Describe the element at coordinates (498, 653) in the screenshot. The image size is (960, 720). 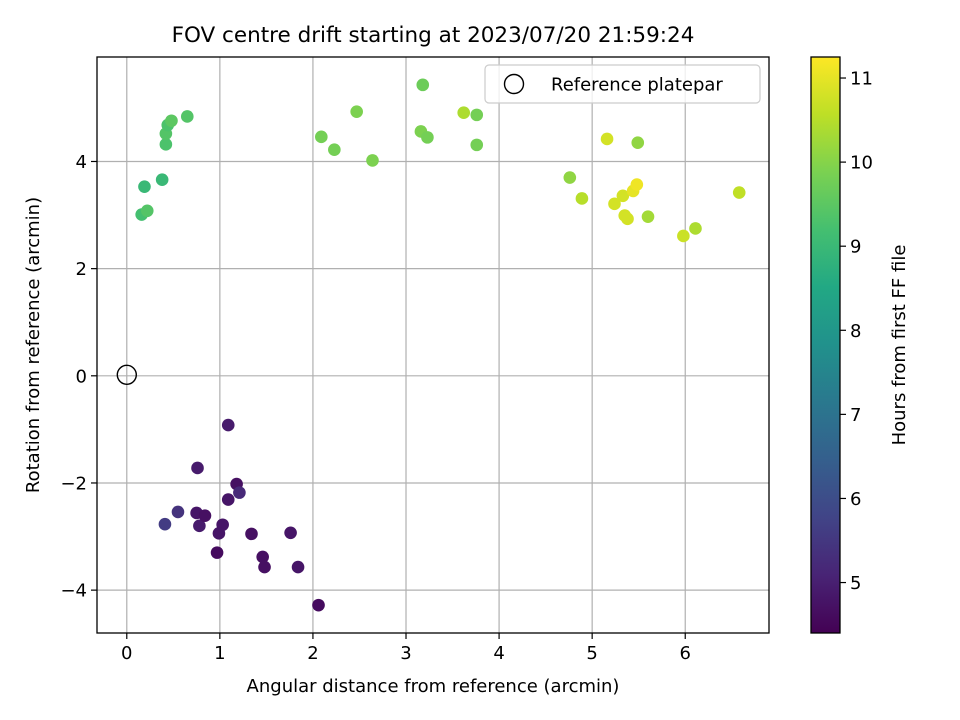
I see `x-tick-label: 4` at that location.